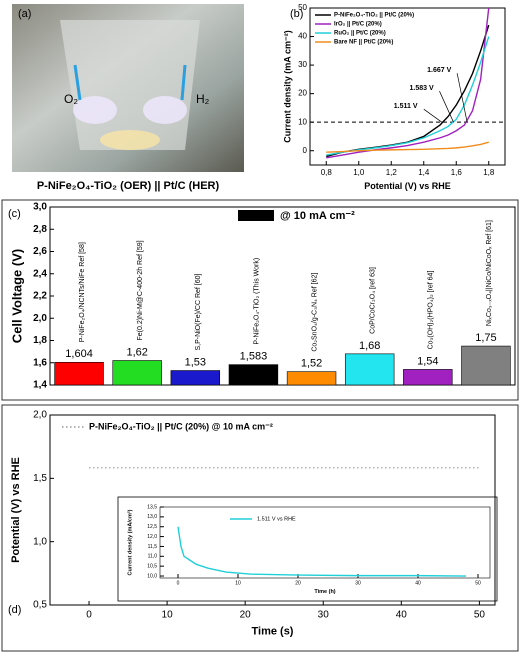  Describe the element at coordinates (406, 106) in the screenshot. I see `annotation: 1.511 V` at that location.